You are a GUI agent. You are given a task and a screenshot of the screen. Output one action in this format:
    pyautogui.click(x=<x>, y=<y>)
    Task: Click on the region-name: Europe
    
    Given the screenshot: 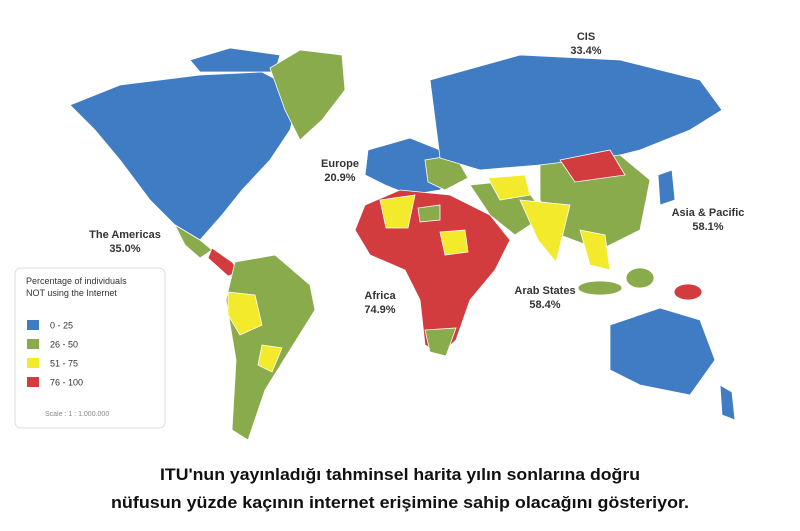 What is the action you would take?
    pyautogui.click(x=340, y=164)
    